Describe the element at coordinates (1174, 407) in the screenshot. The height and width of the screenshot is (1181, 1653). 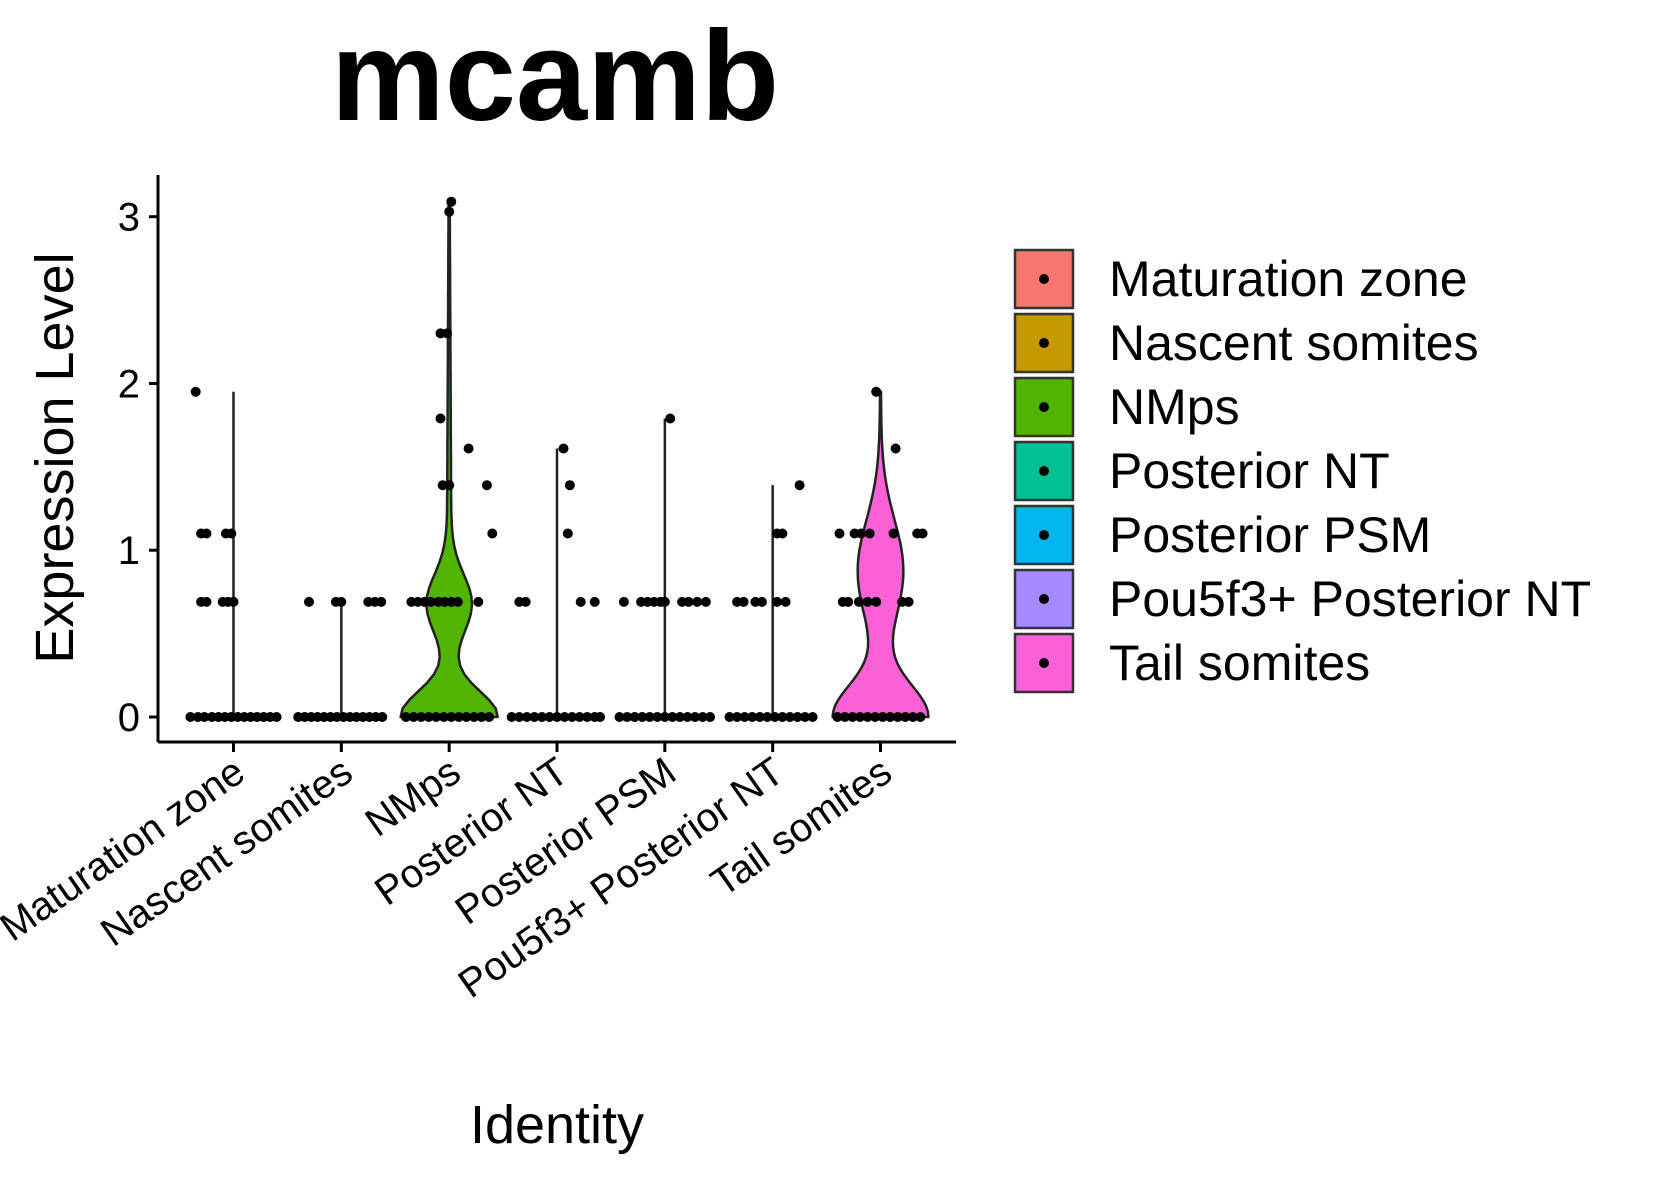
I see `legend-label: NMps` at that location.